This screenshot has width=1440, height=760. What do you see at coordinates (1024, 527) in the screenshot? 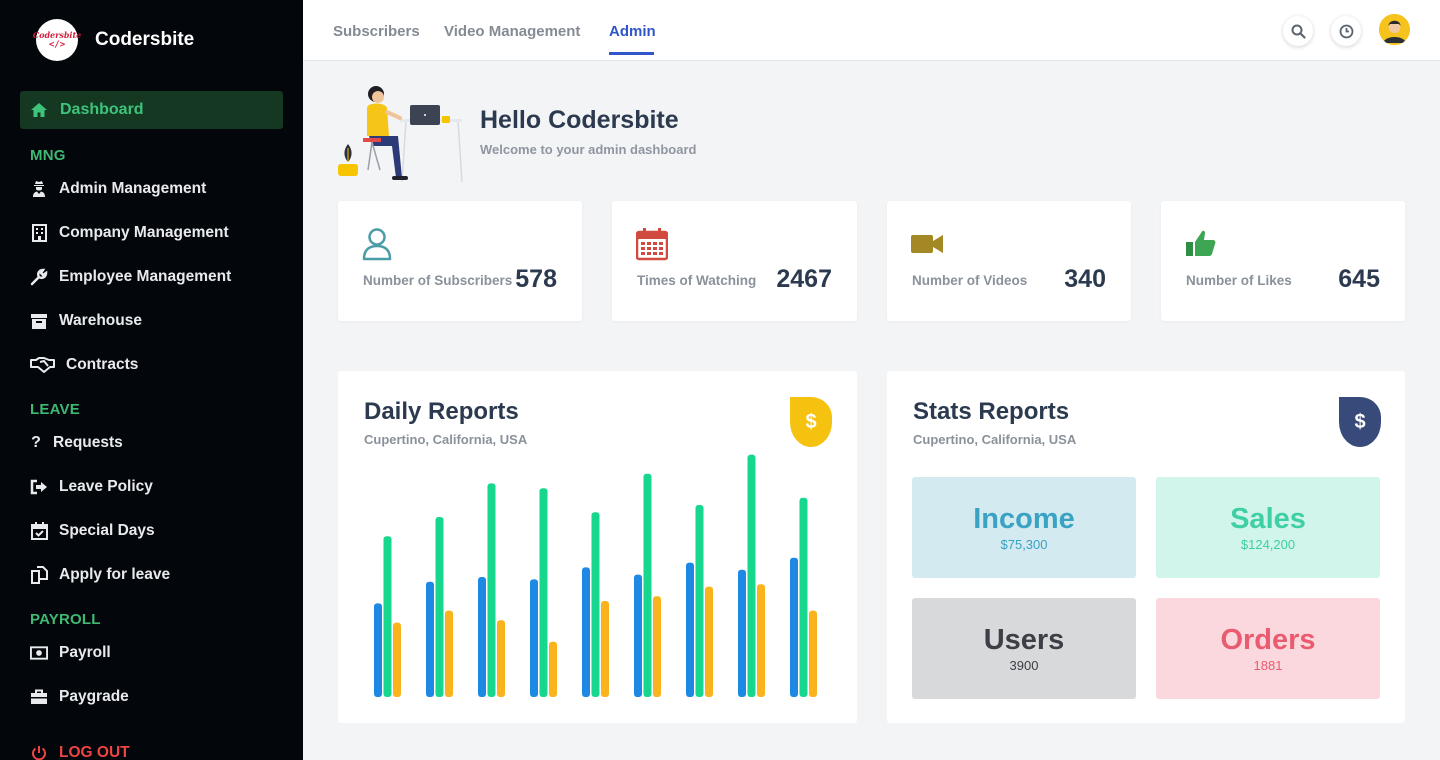
I see `tile-income: Income $75,300` at bounding box center [1024, 527].